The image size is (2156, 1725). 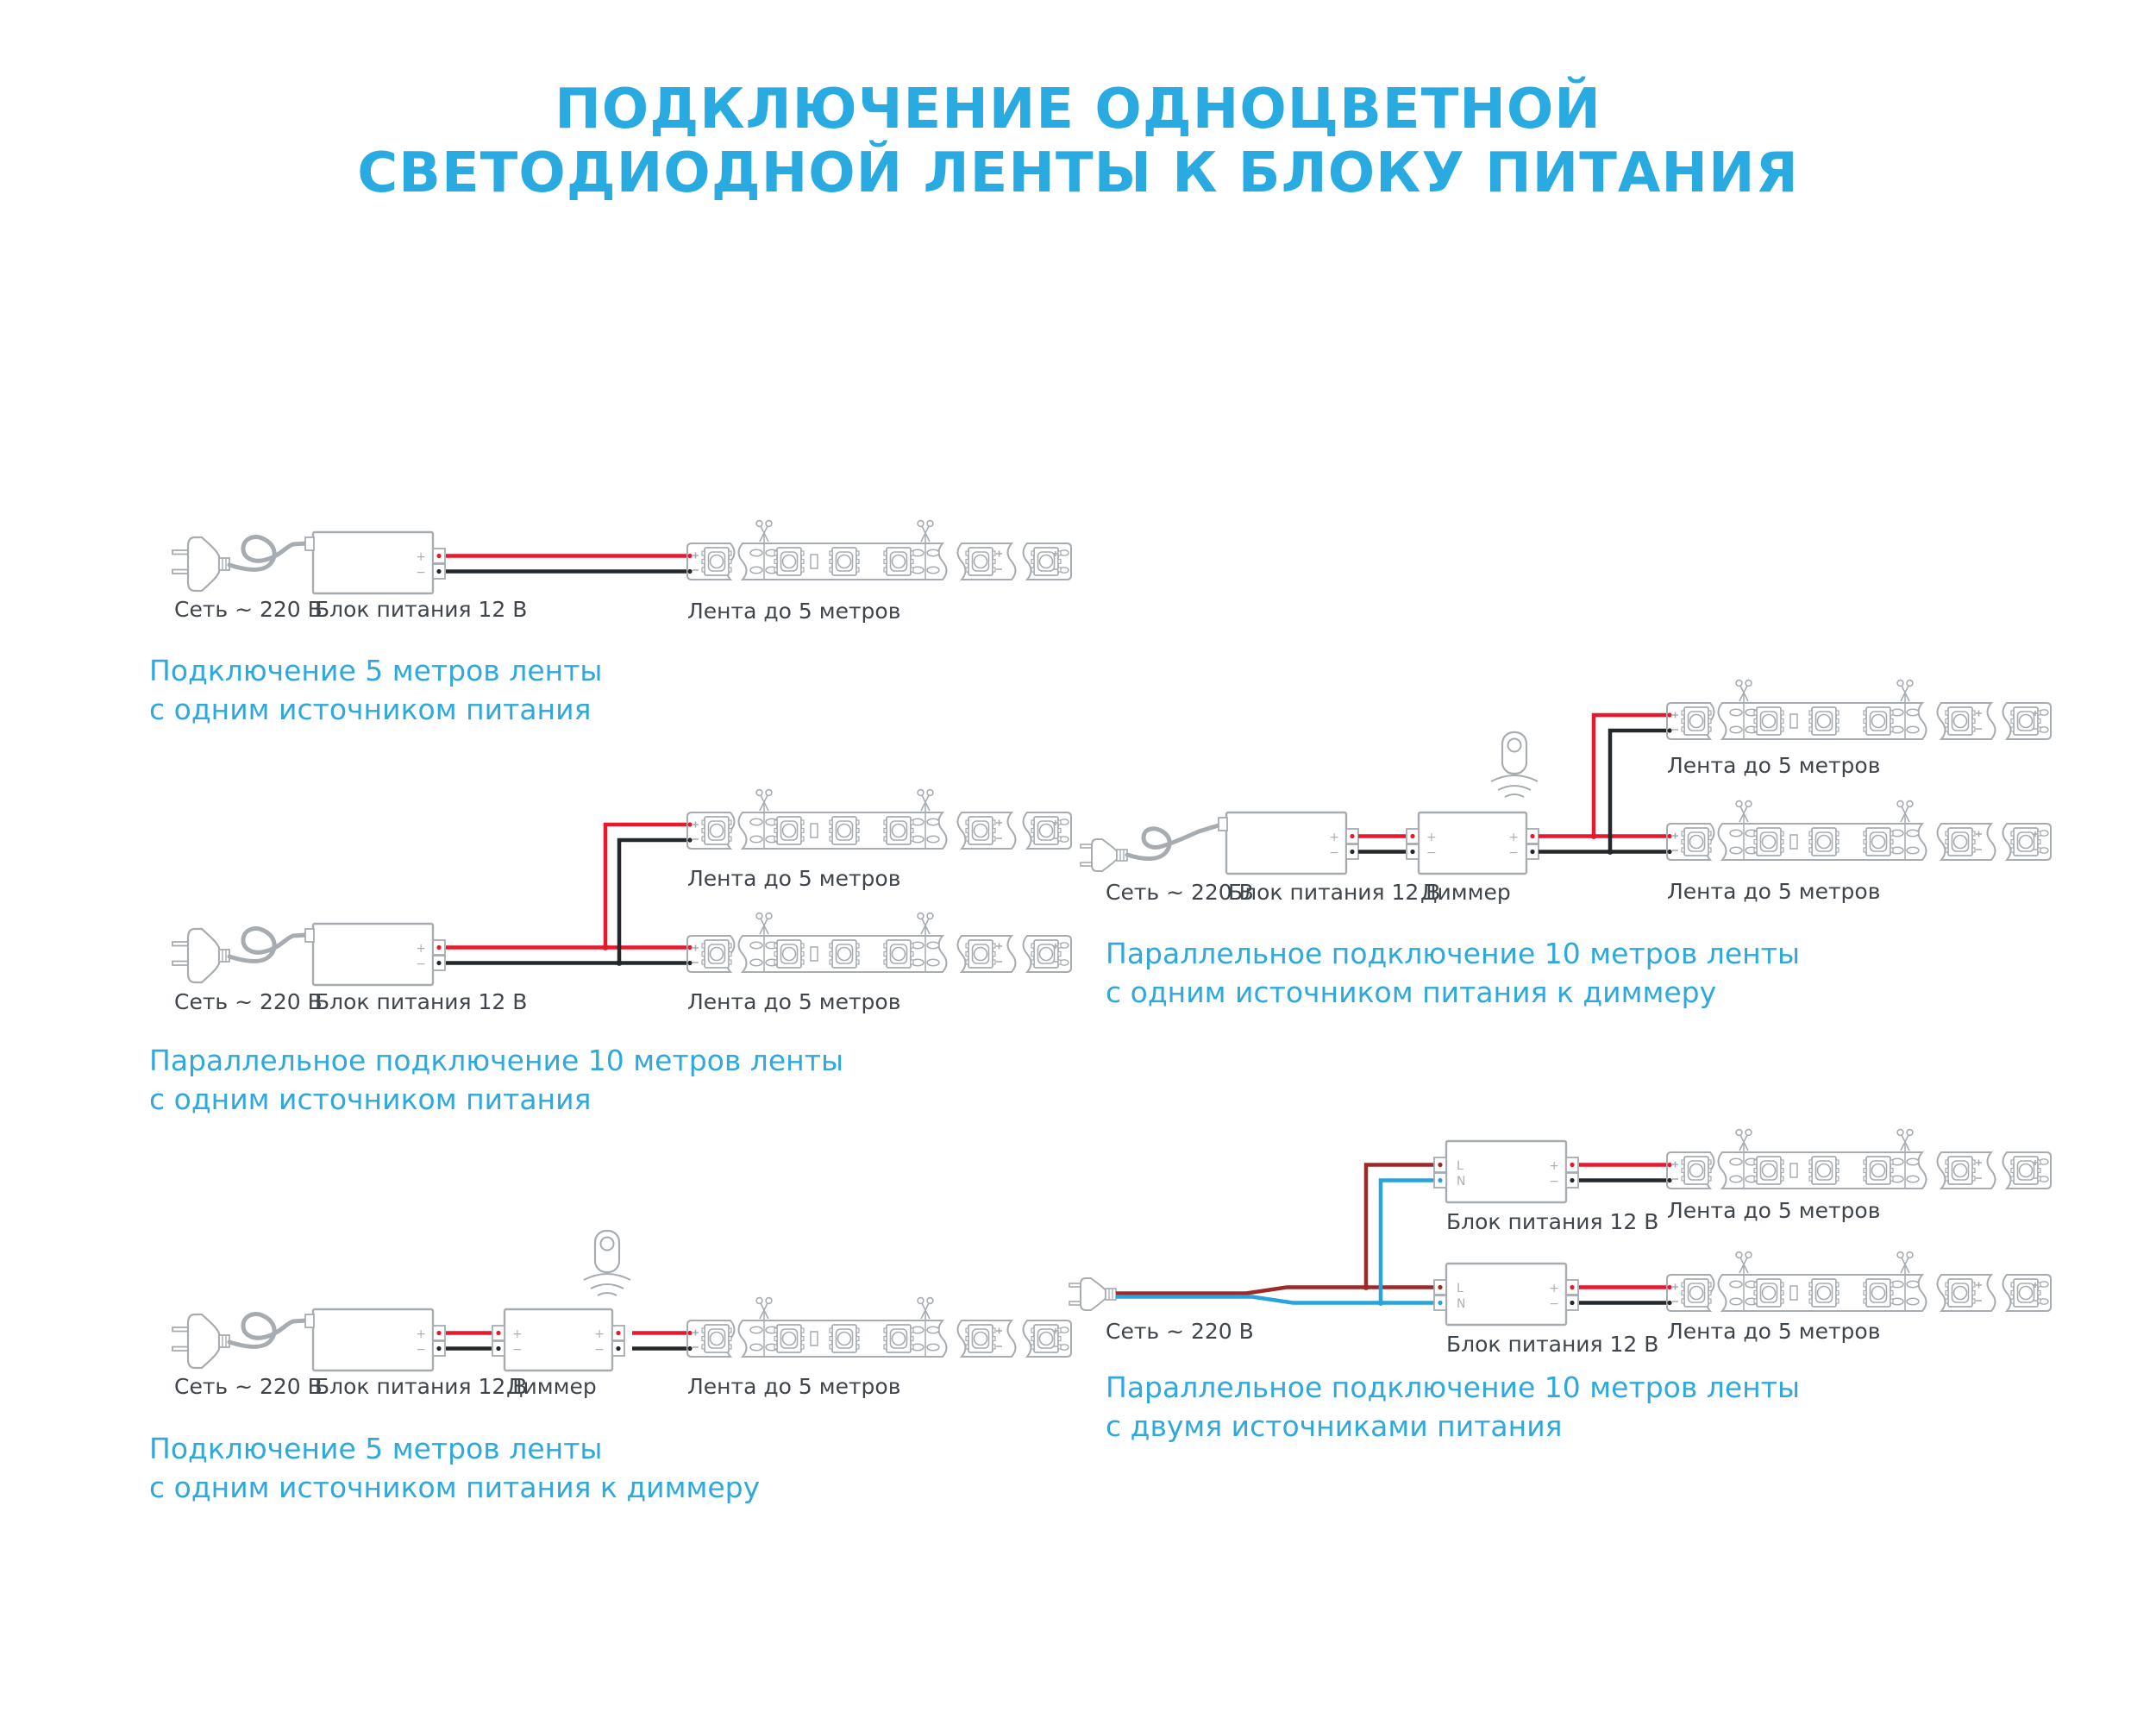 I want to click on diagram-2-parallel-strips, so click(x=621, y=889).